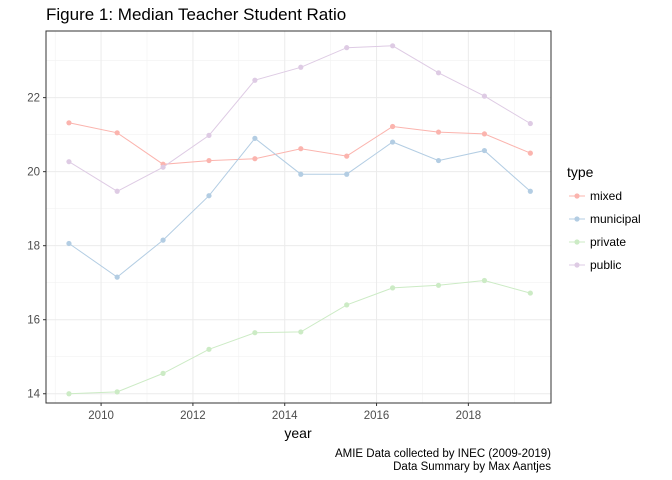 This screenshot has width=672, height=480. What do you see at coordinates (33, 321) in the screenshot?
I see `y-tick-label: 16` at bounding box center [33, 321].